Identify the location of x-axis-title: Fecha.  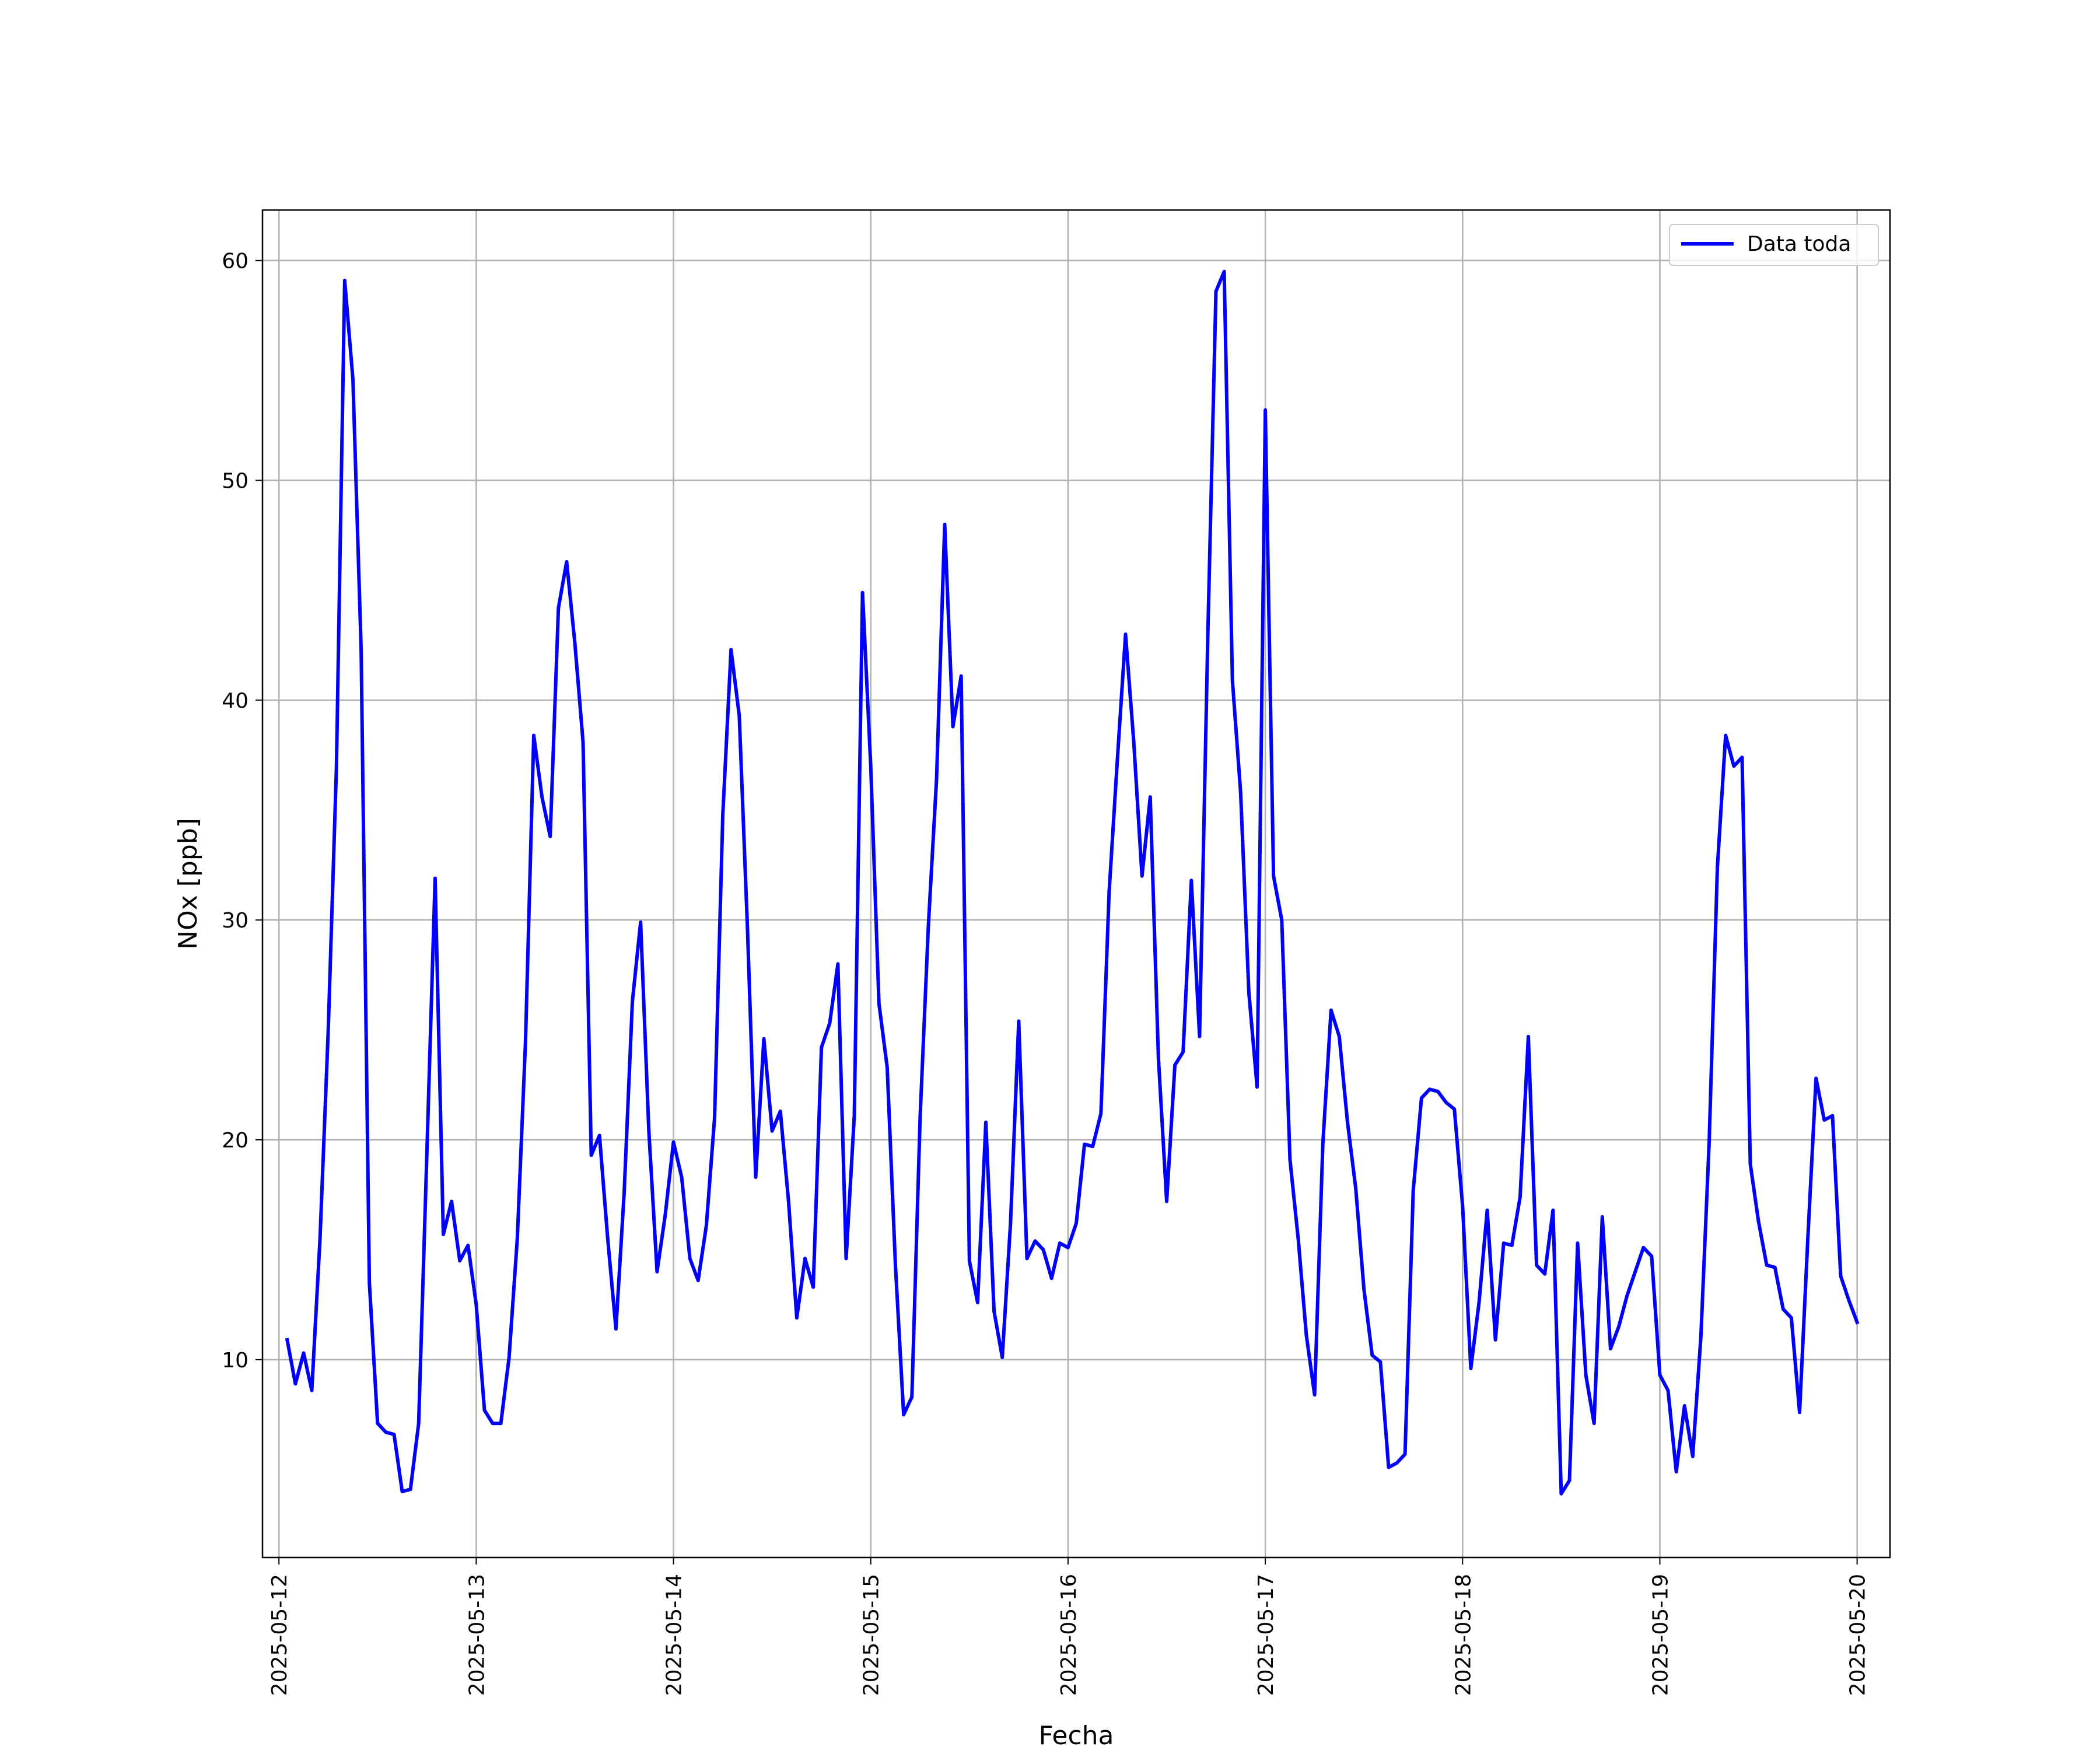
(1076, 1735).